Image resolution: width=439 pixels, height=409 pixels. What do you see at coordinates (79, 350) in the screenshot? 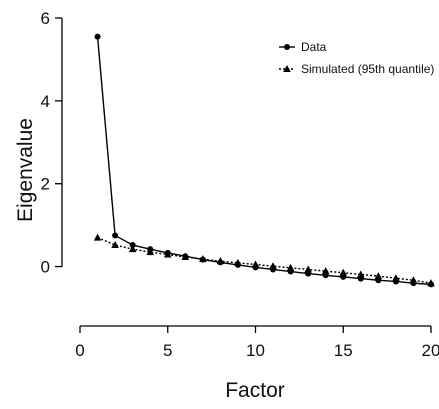
I see `x-tick-label: 0` at bounding box center [79, 350].